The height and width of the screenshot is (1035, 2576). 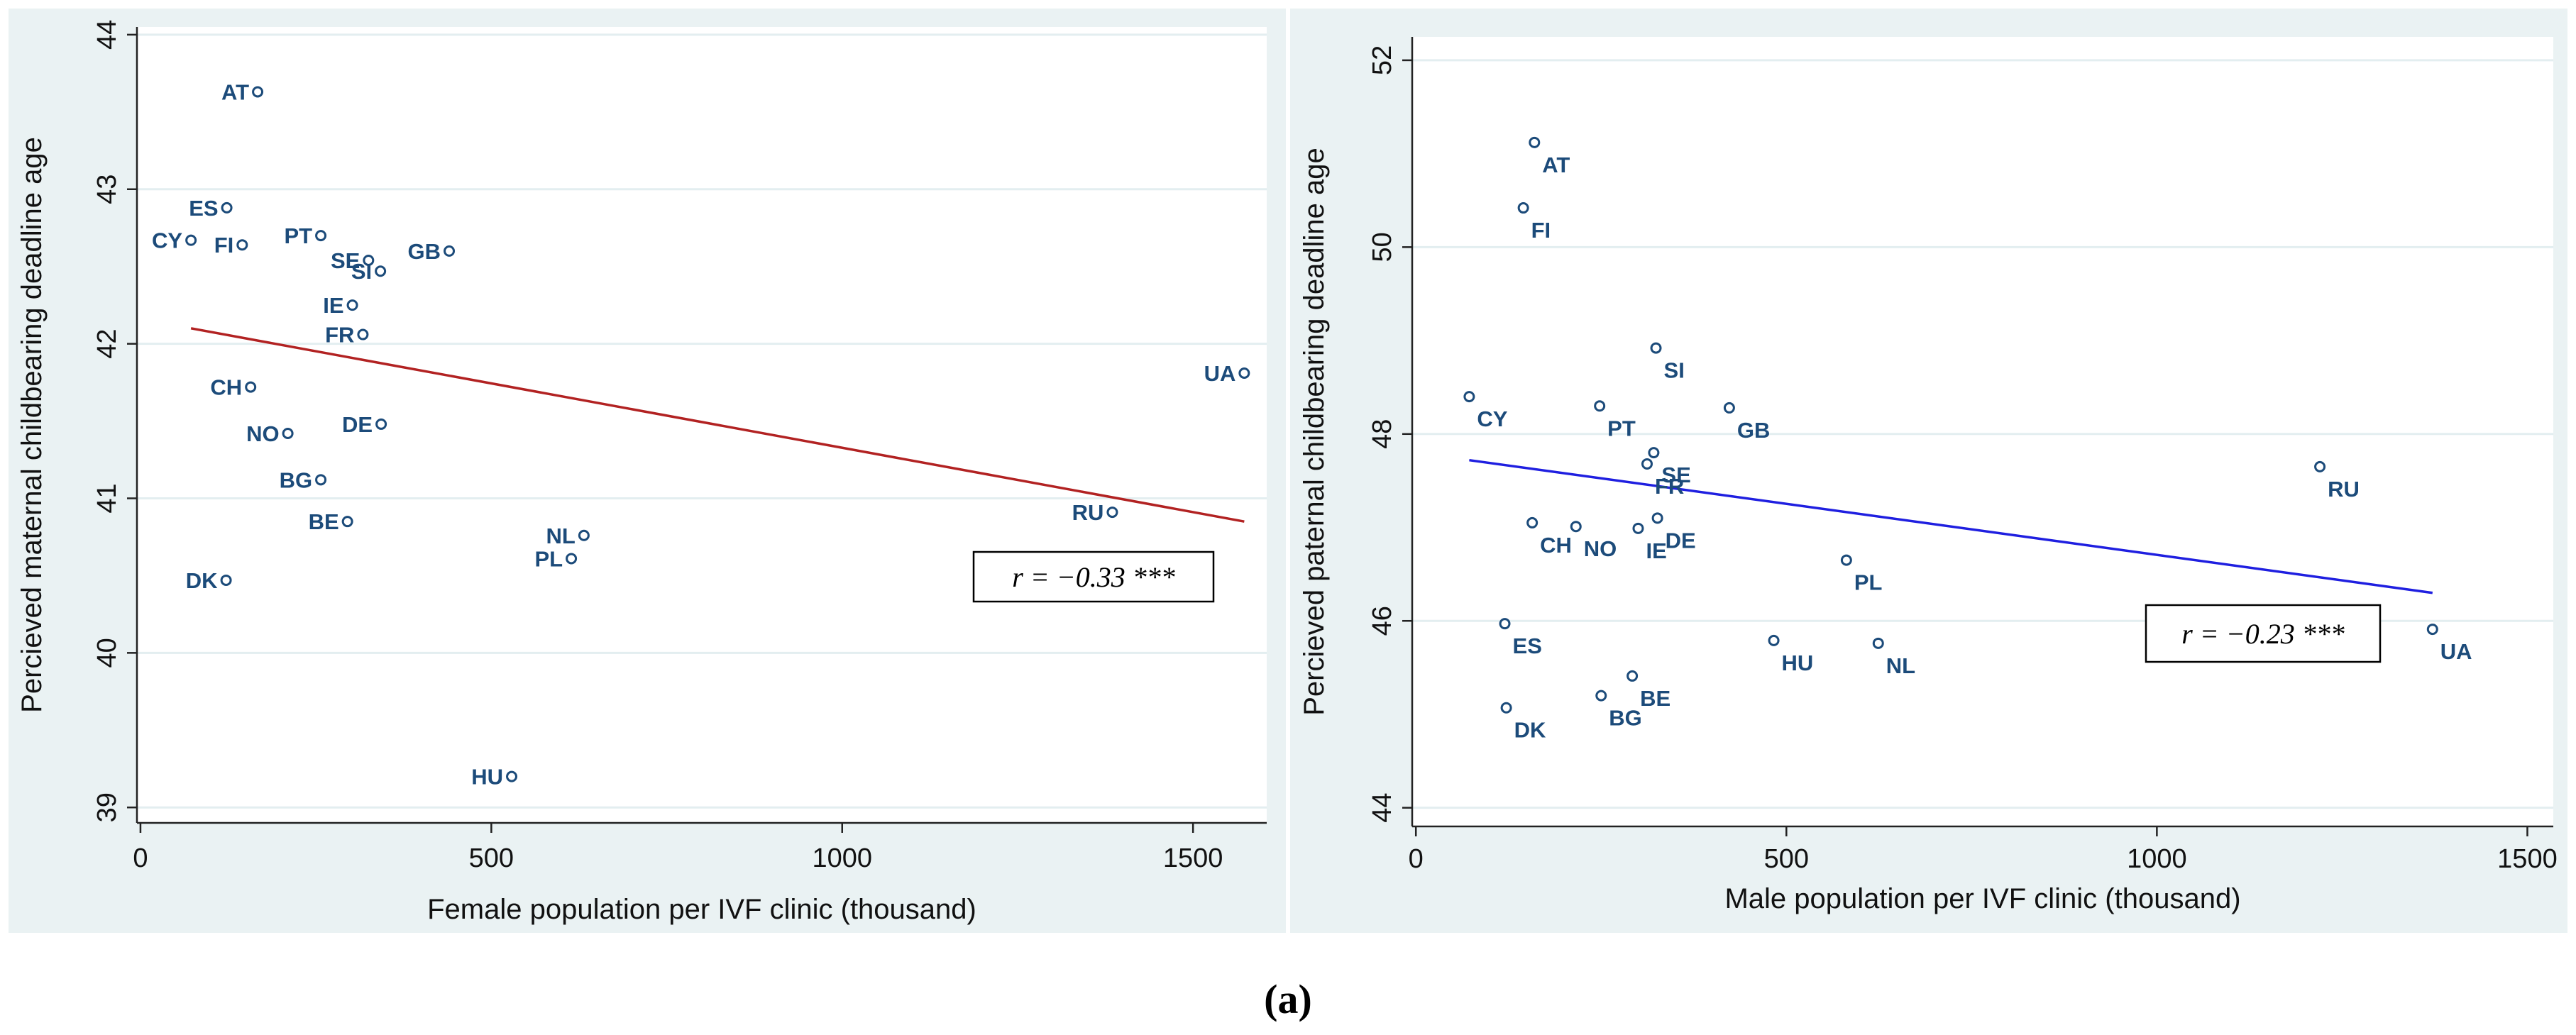 What do you see at coordinates (107, 343) in the screenshot?
I see `left-y-tick-label: 42` at bounding box center [107, 343].